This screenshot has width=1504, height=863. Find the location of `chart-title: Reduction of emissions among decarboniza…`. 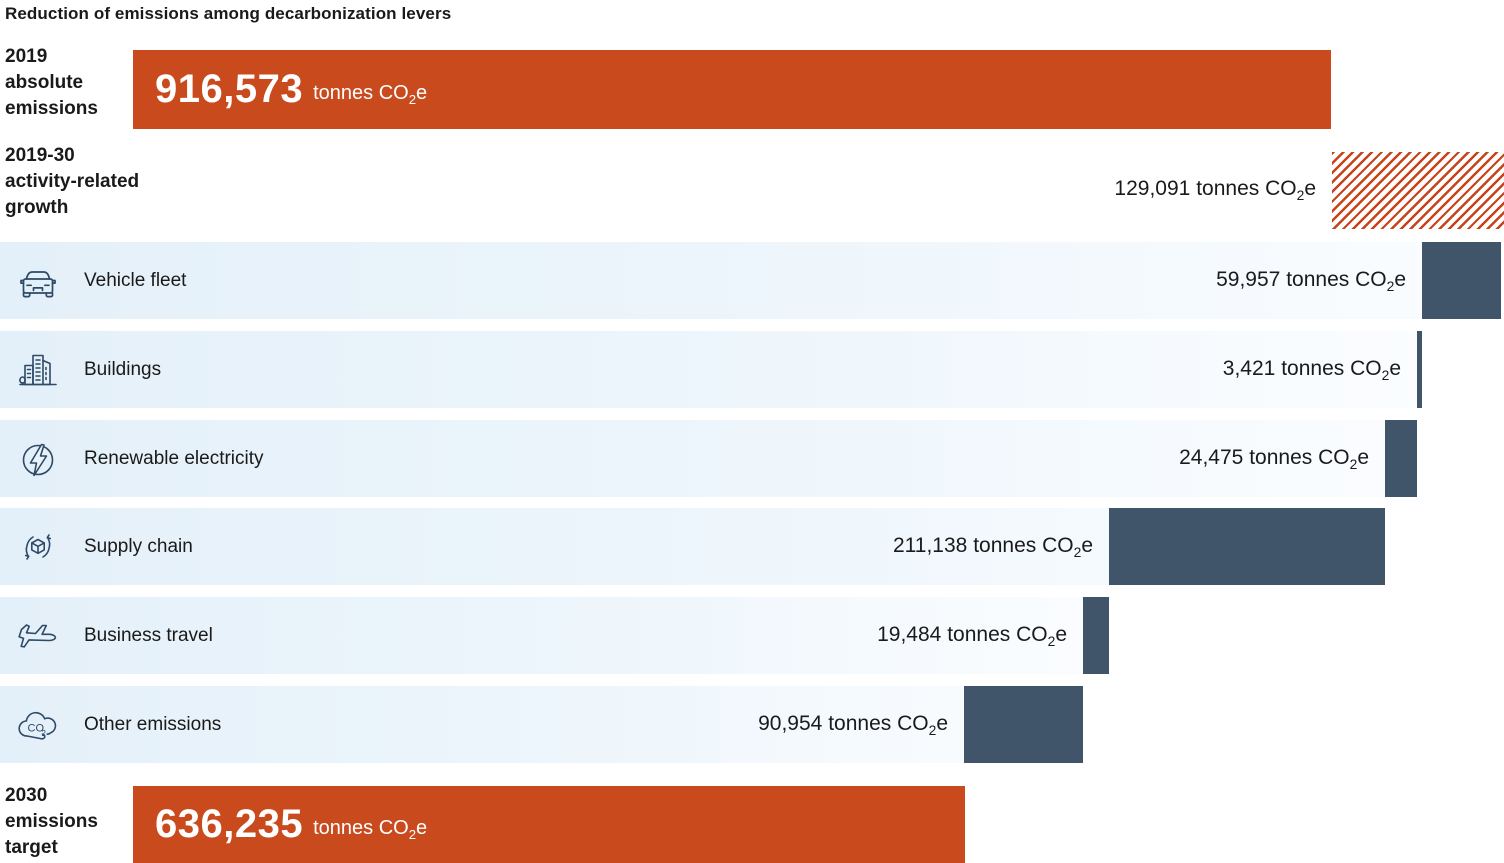

chart-title: Reduction of emissions among decarboniza… is located at coordinates (228, 13).